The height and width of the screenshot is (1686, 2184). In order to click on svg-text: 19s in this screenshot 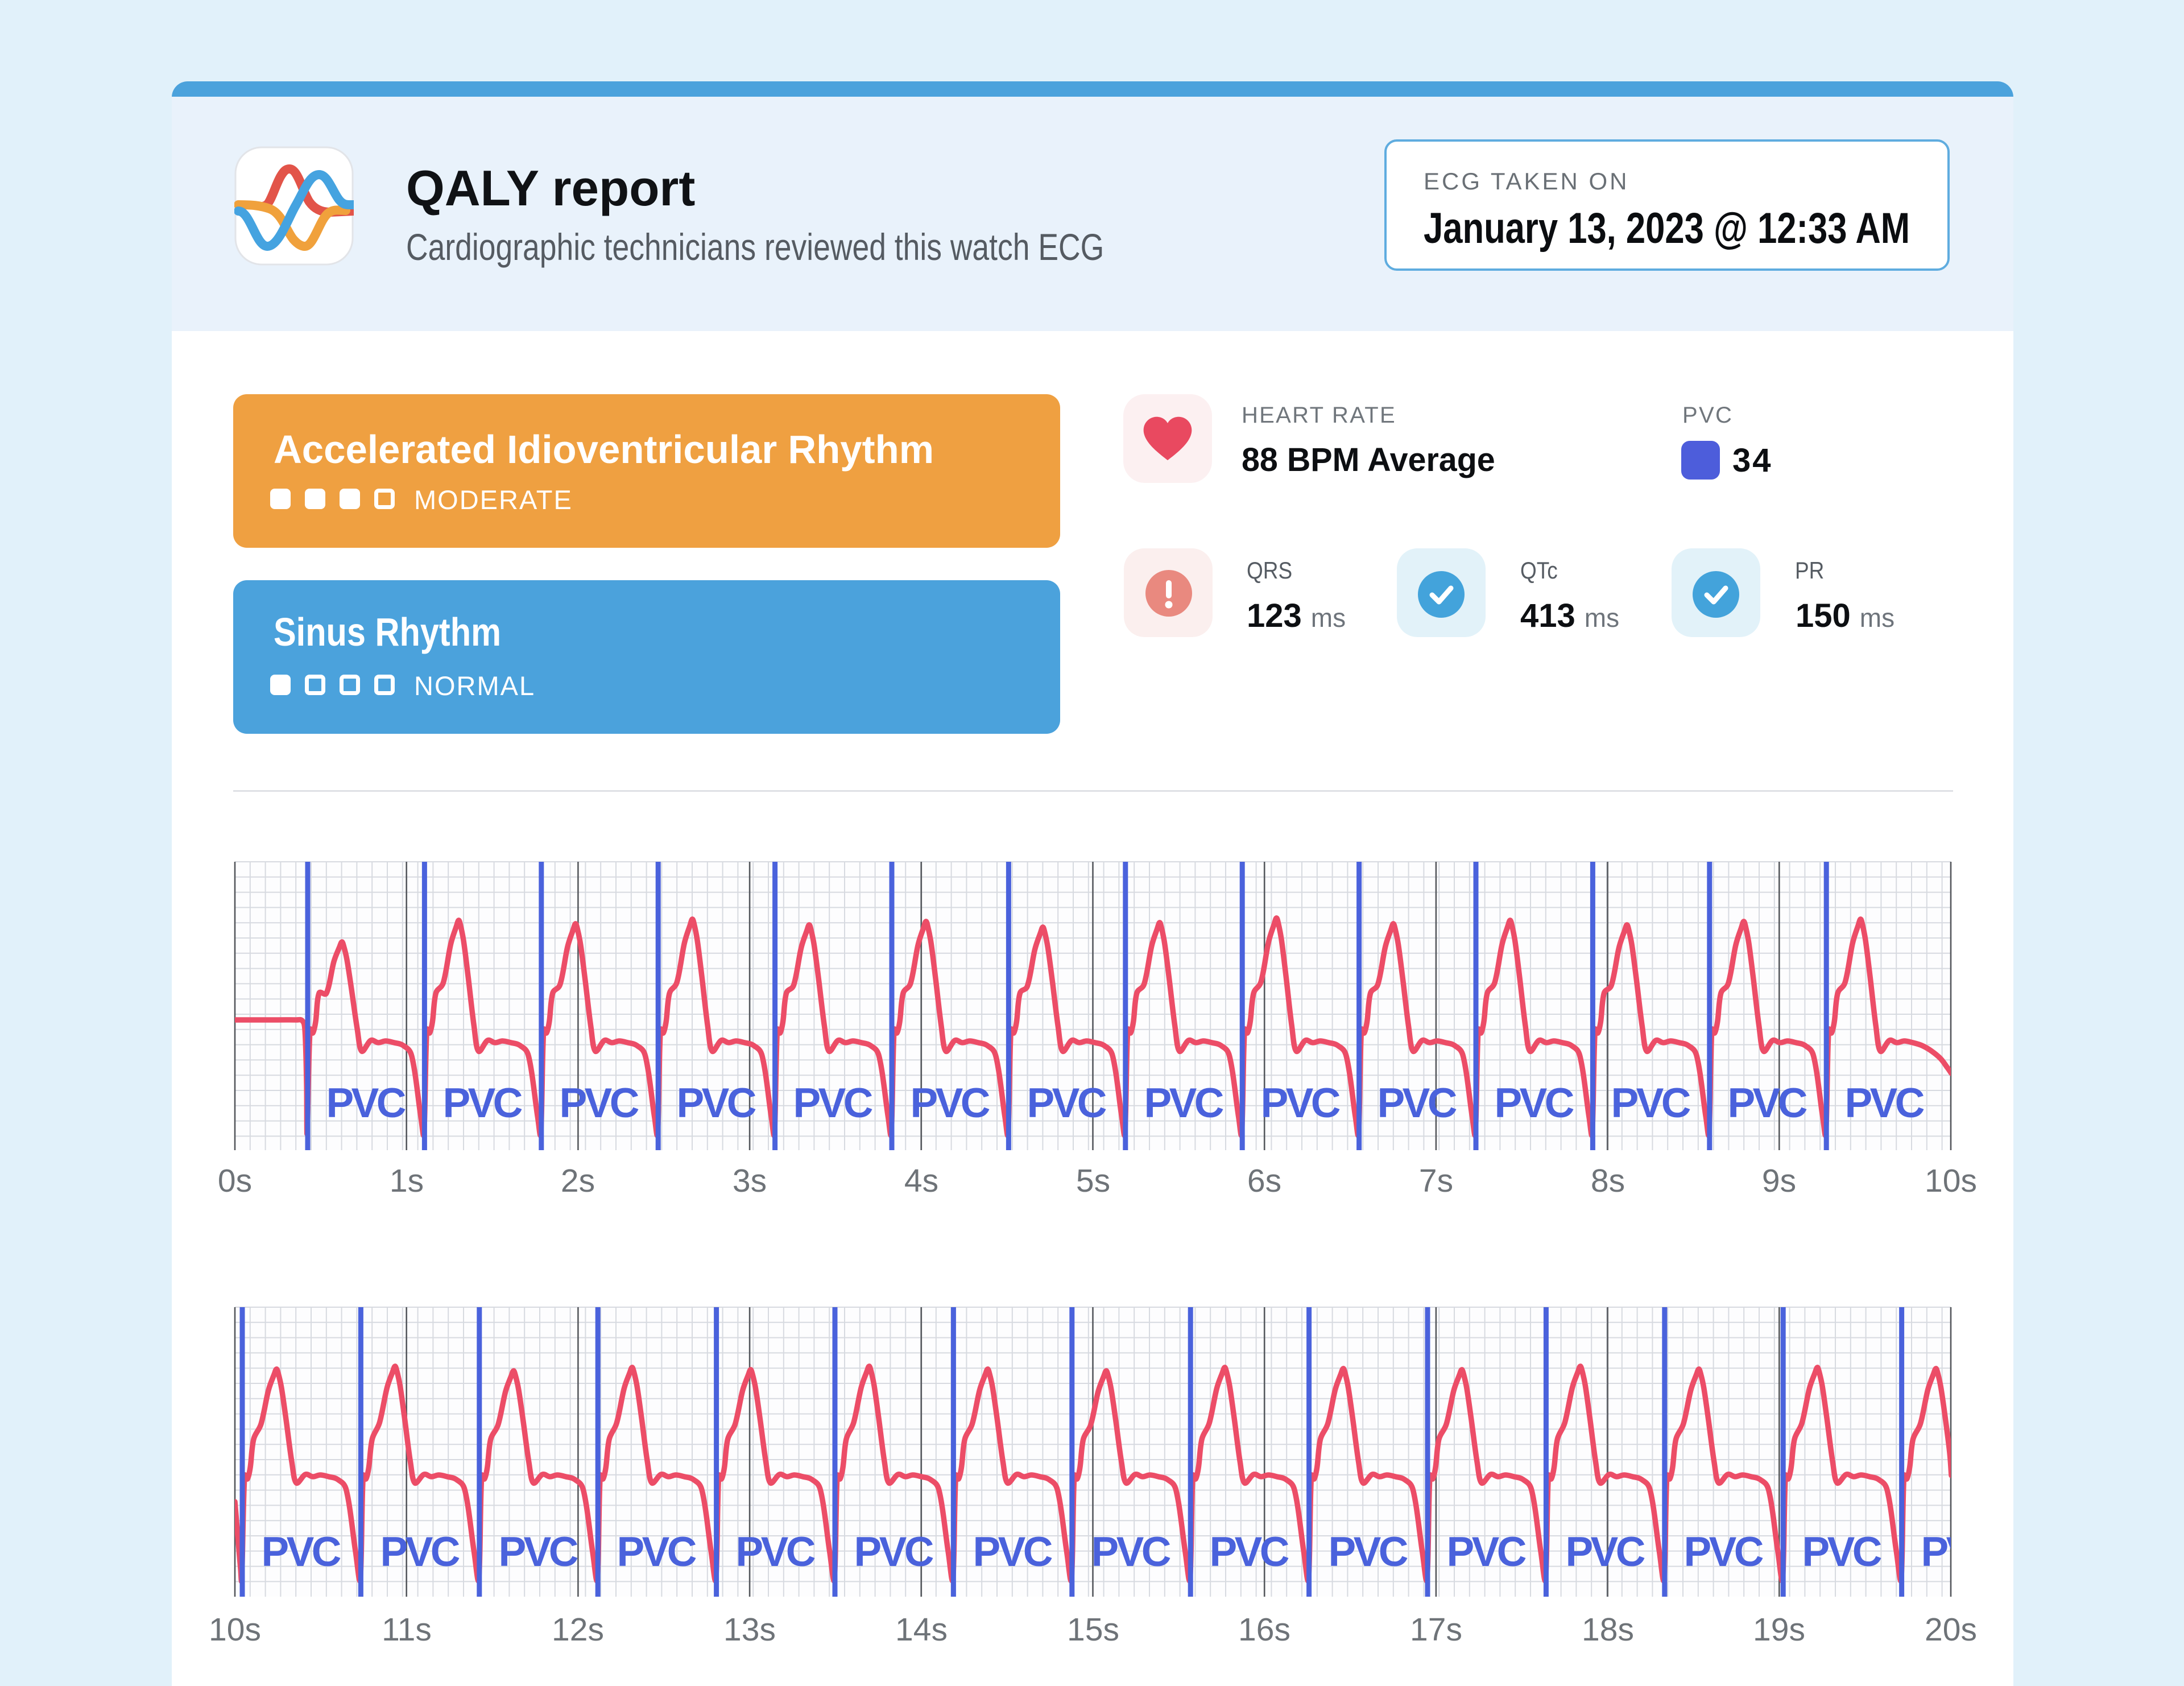, I will do `click(1779, 1629)`.